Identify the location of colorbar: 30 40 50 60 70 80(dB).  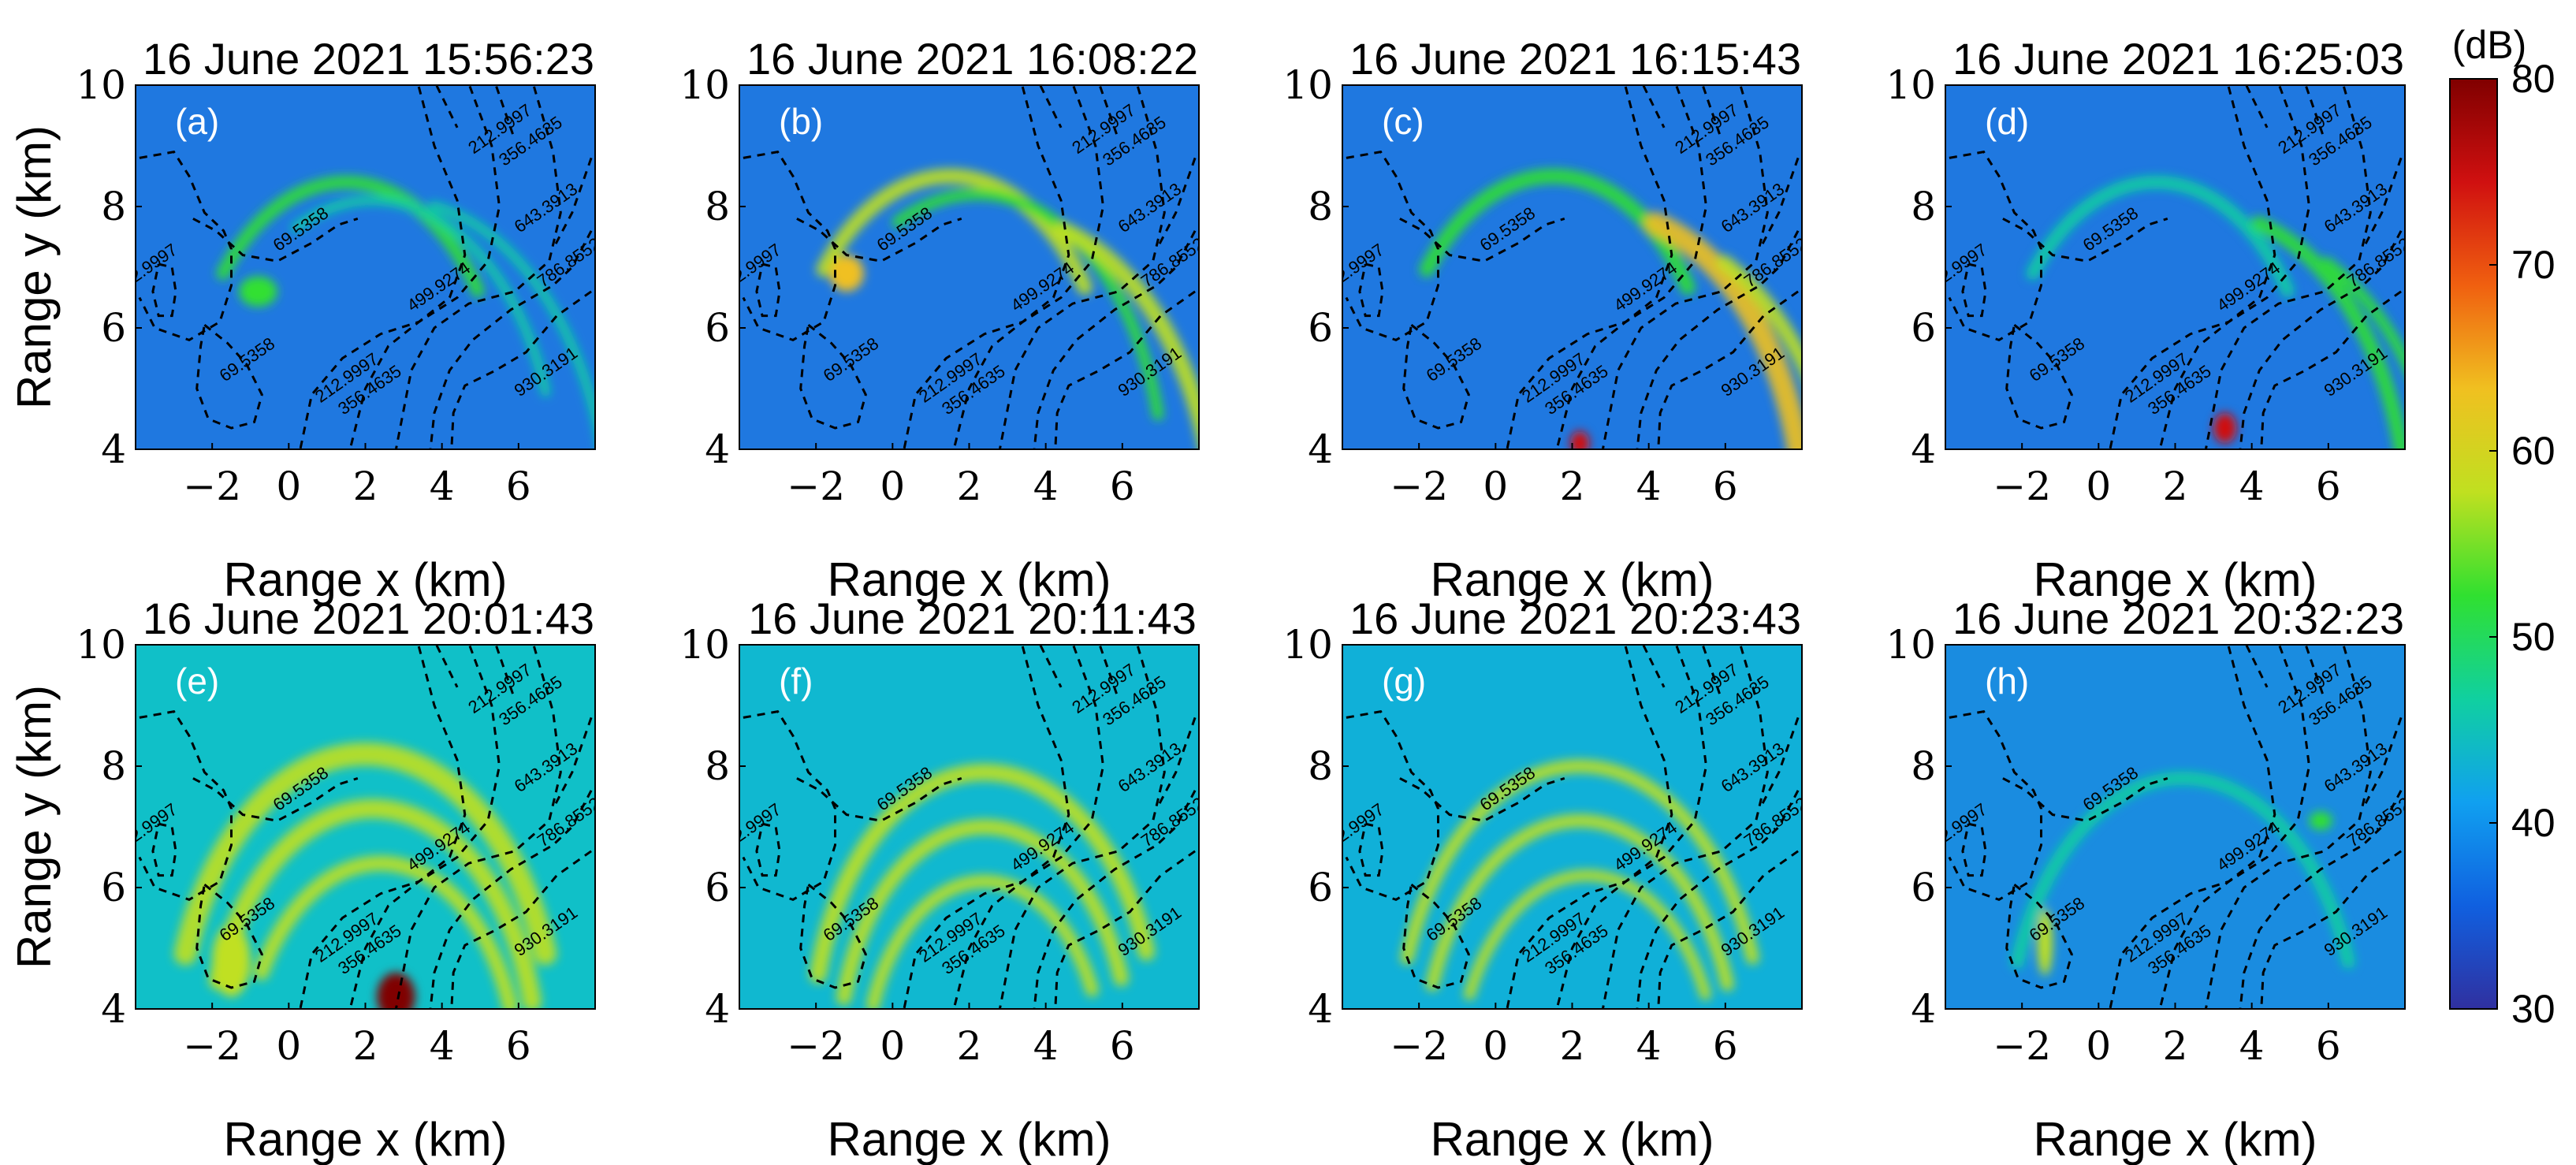
(2502, 527).